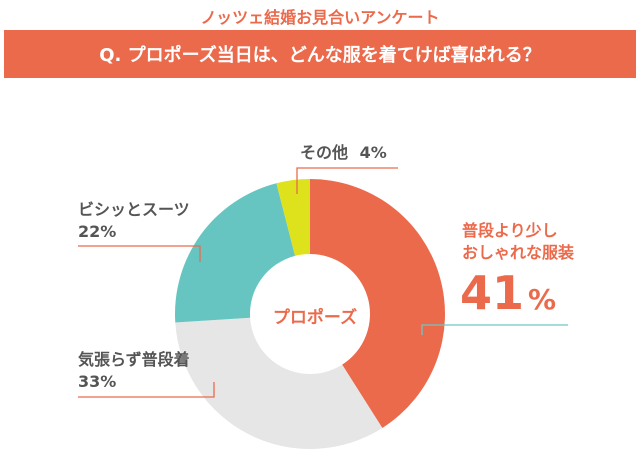  Describe the element at coordinates (347, 180) in the screenshot. I see `leader-other` at that location.